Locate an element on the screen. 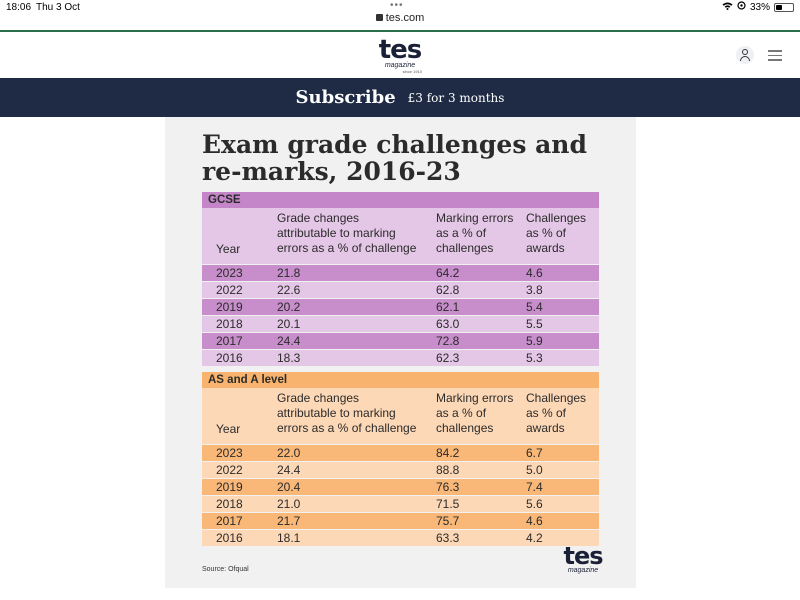  subscribe-label: Subscribe is located at coordinates (345, 97).